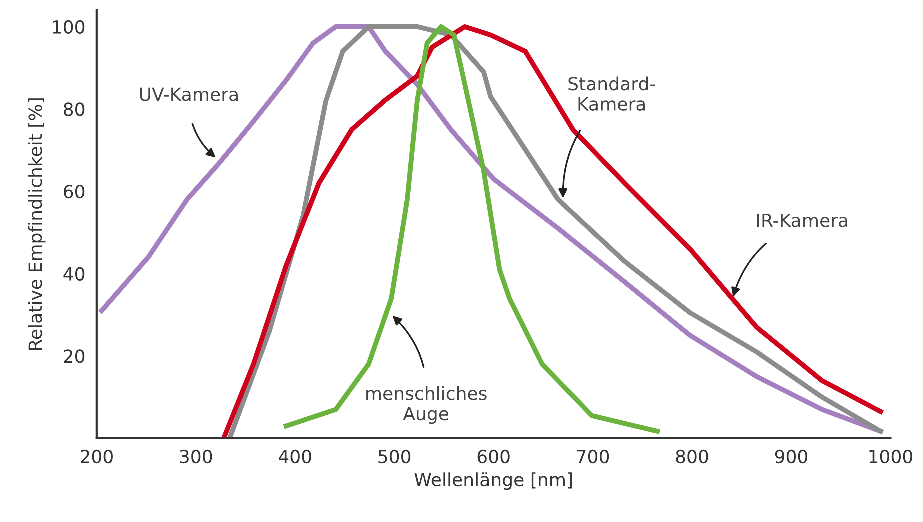 Image resolution: width=923 pixels, height=522 pixels. I want to click on x-axis-title: Wellenlänge [nm], so click(493, 481).